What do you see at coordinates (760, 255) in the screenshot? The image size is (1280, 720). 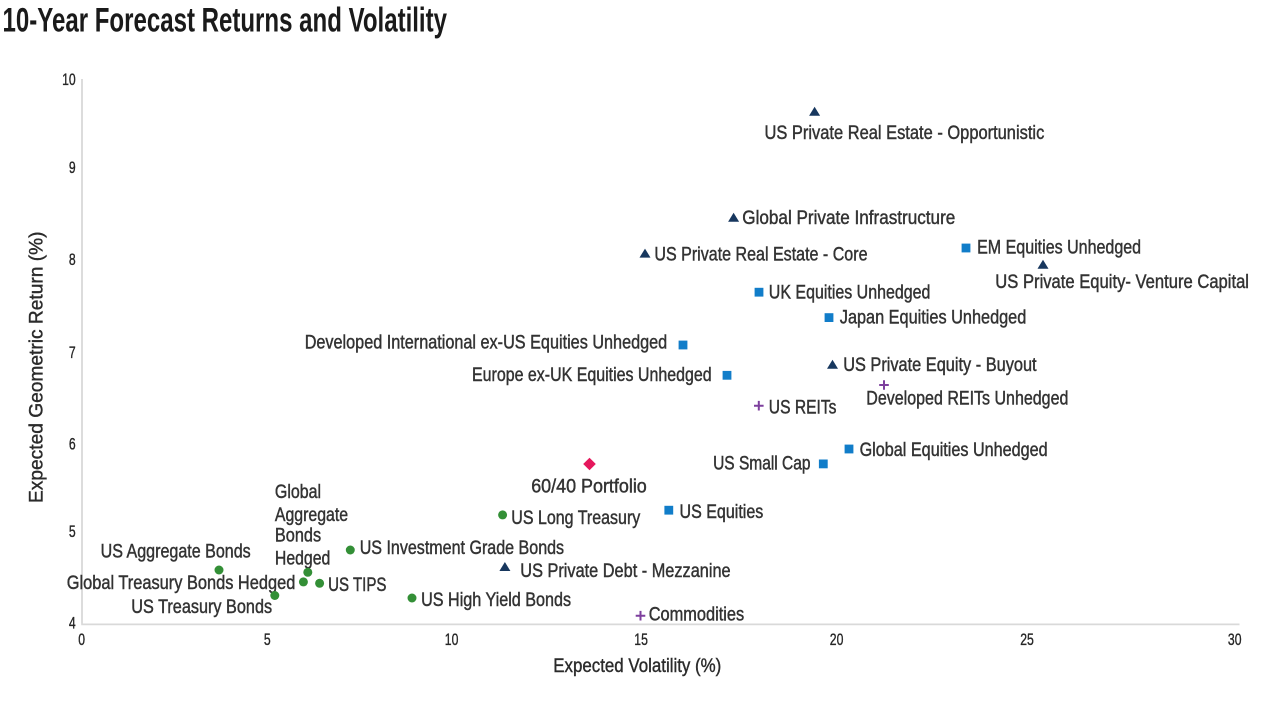 I see `svg-text: US Private Real Estate - Core` at bounding box center [760, 255].